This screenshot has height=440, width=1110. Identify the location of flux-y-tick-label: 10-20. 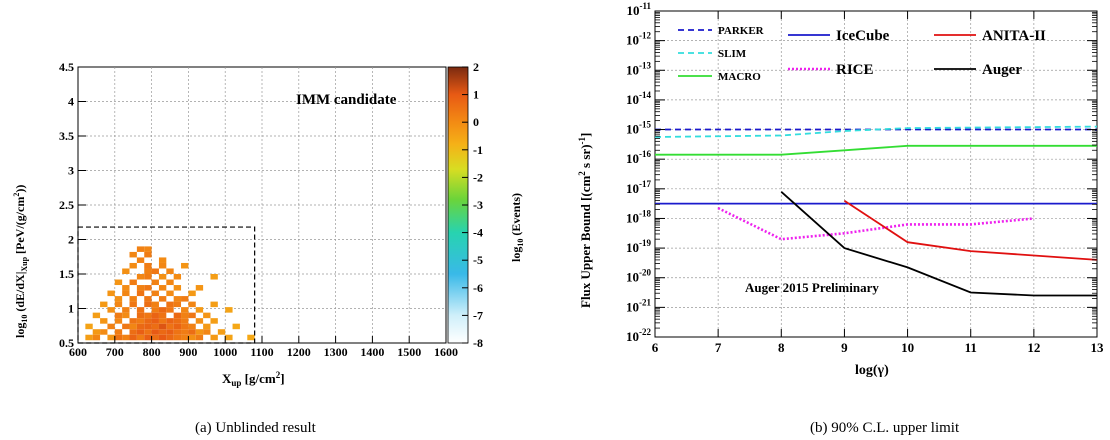
(638, 276).